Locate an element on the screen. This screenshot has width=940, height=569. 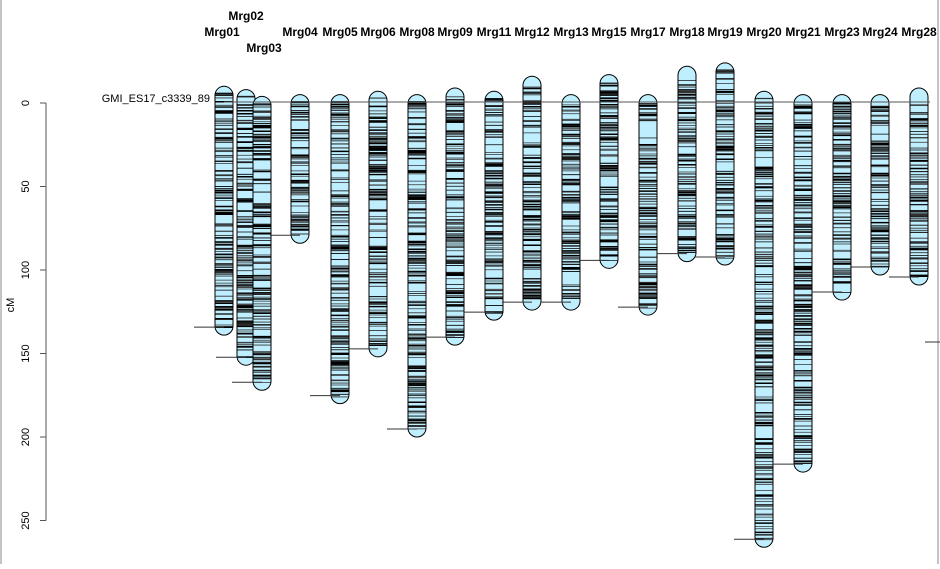
y-tick-label: 200 is located at coordinates (26, 437).